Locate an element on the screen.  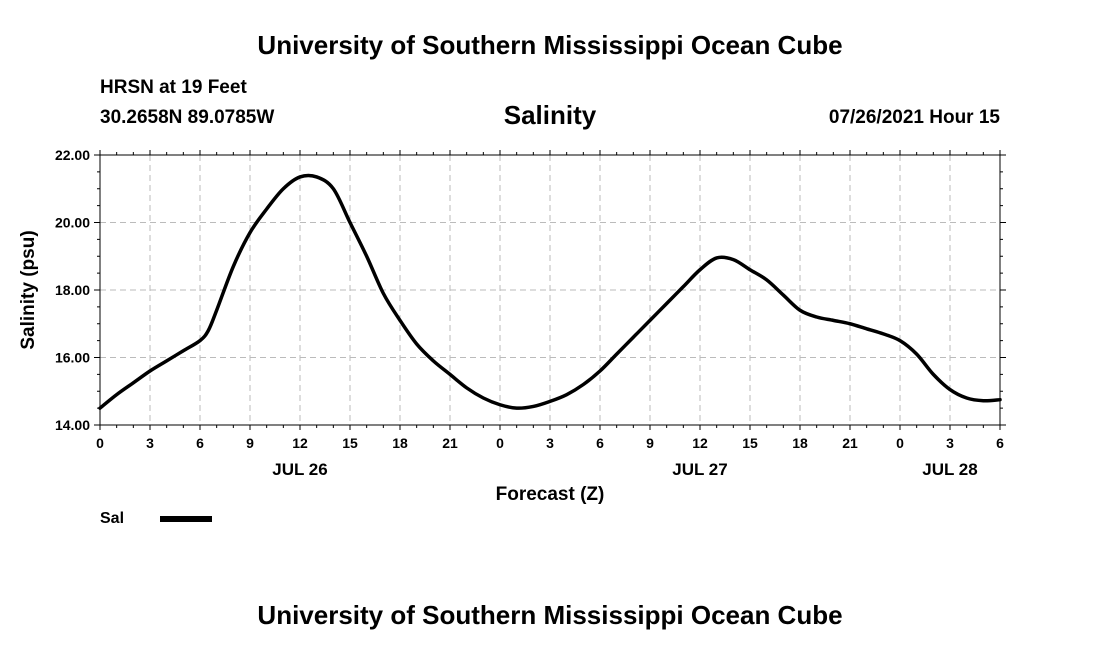
y-tick-label: 20.00 is located at coordinates (72, 223).